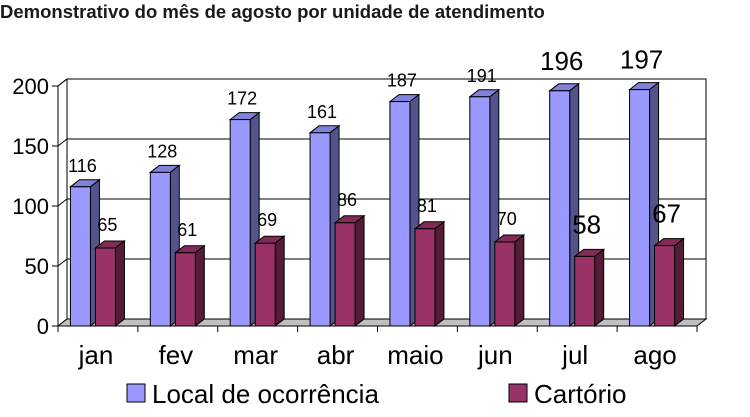 The width and height of the screenshot is (750, 417). Describe the element at coordinates (30, 206) in the screenshot. I see `y-tick-label: 100` at that location.